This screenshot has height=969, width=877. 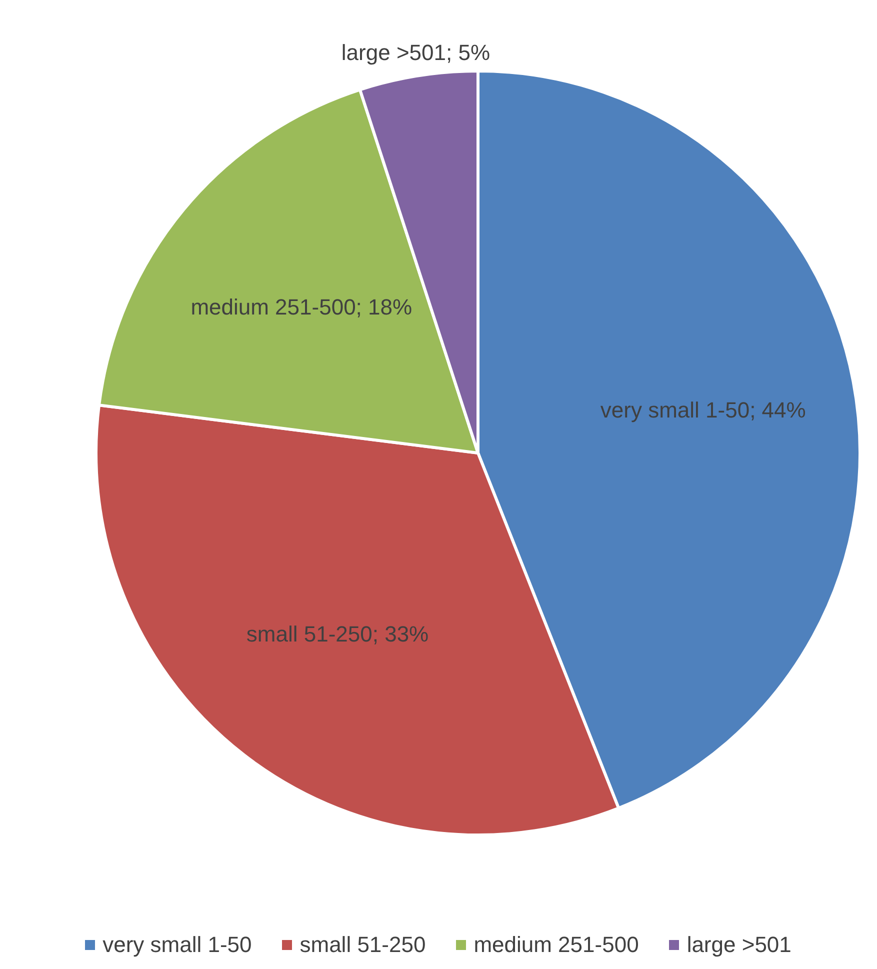 I want to click on legend-label: large >501, so click(x=739, y=945).